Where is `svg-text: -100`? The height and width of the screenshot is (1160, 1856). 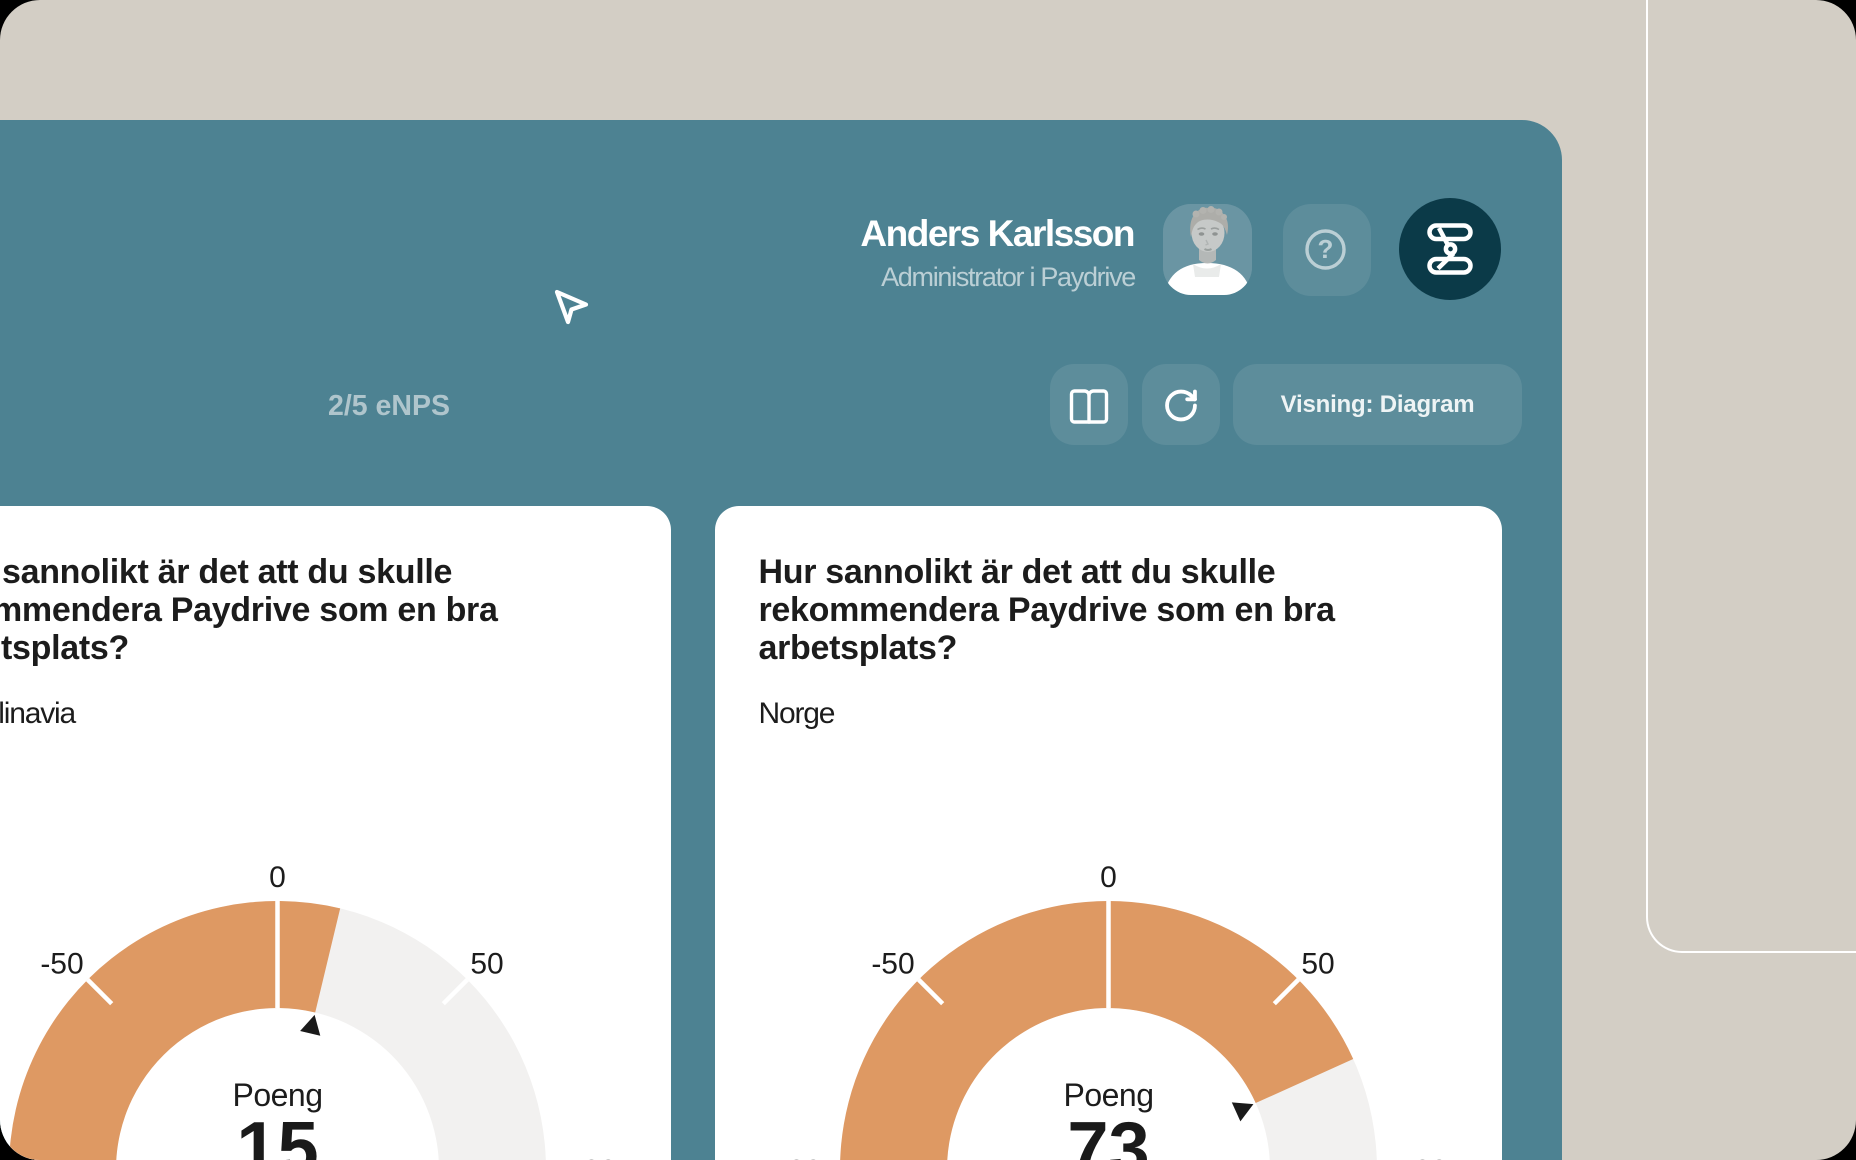 svg-text: -100 is located at coordinates (791, 1157).